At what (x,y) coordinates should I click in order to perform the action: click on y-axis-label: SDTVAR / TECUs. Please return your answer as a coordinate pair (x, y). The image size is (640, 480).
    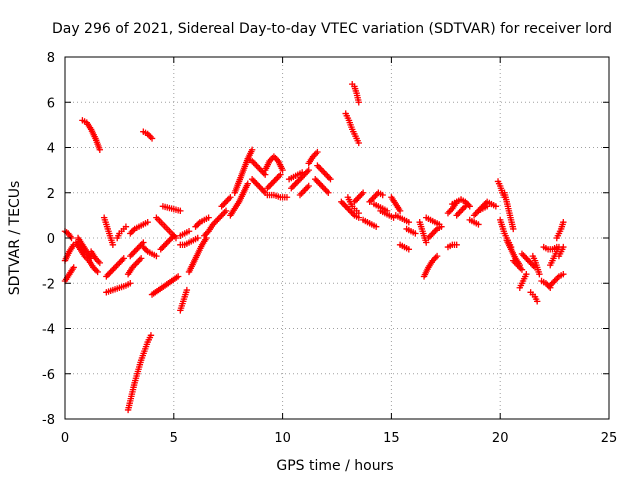
    Looking at the image, I should click on (15, 238).